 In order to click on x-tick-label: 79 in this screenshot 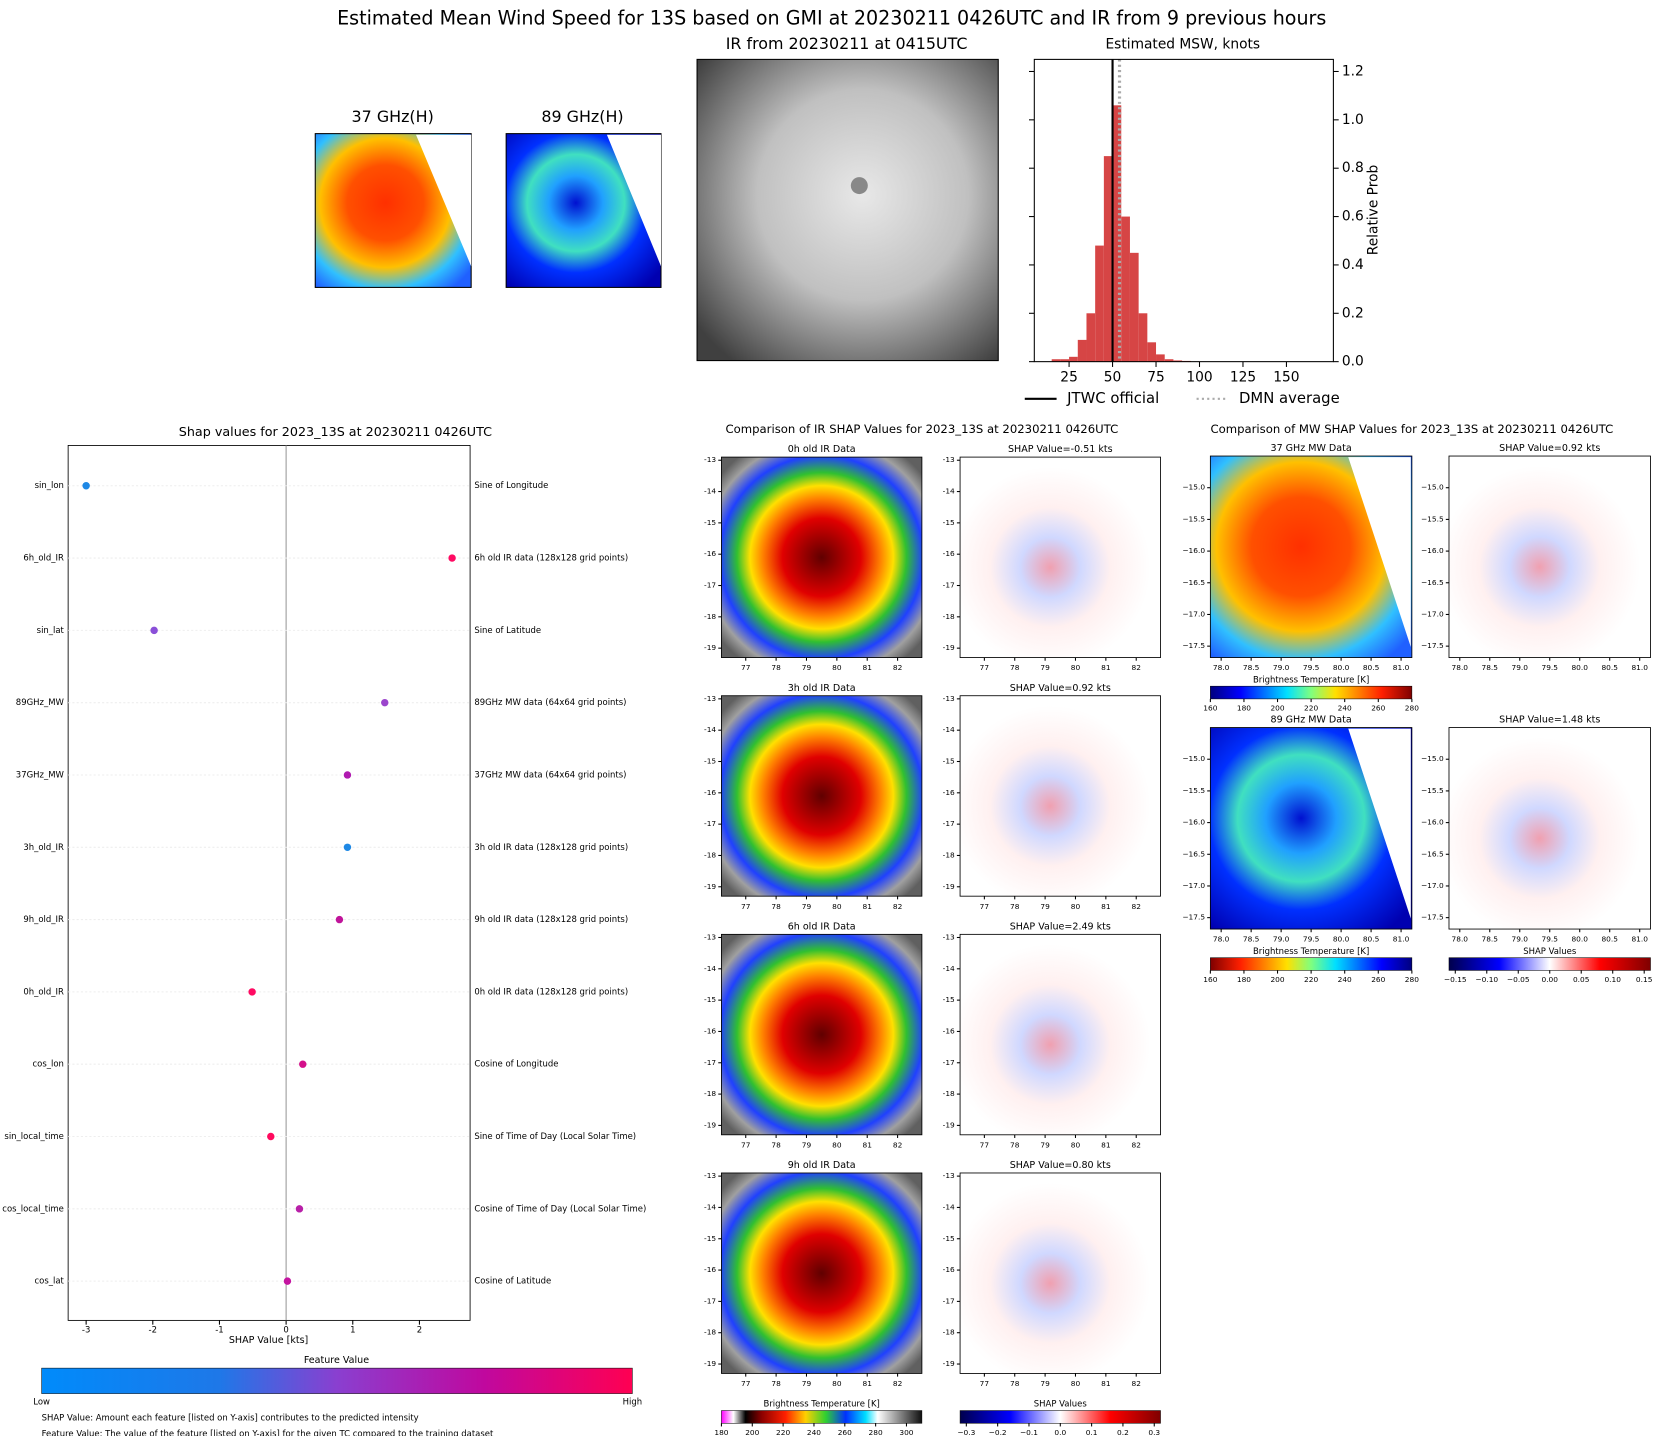, I will do `click(807, 1144)`.